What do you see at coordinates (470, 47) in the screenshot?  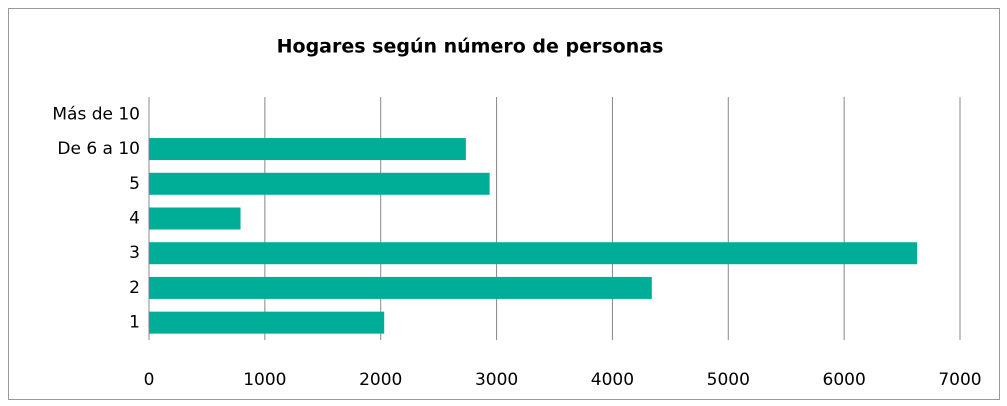 I see `chart-title: Hogares según número de personas` at bounding box center [470, 47].